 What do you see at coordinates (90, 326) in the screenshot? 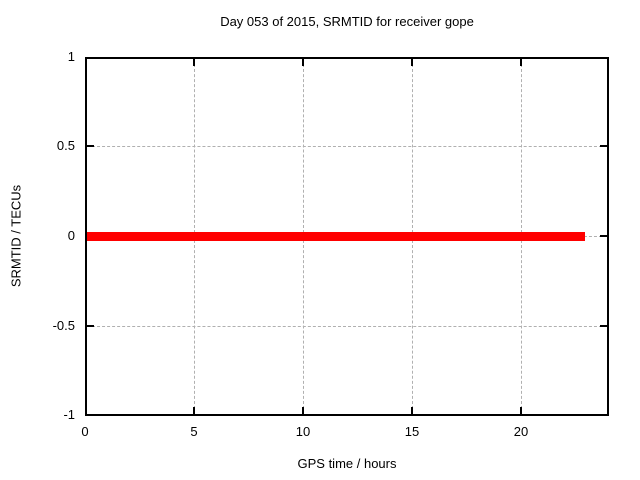
I see `ytick-mark-left--0.5` at bounding box center [90, 326].